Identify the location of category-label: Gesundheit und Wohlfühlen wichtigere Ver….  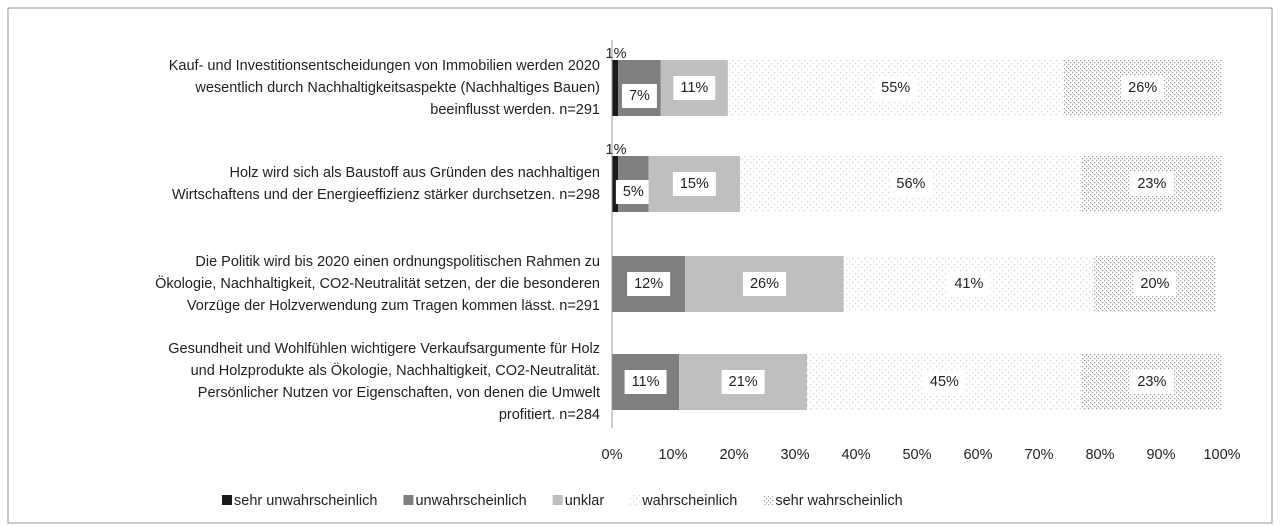
(384, 382).